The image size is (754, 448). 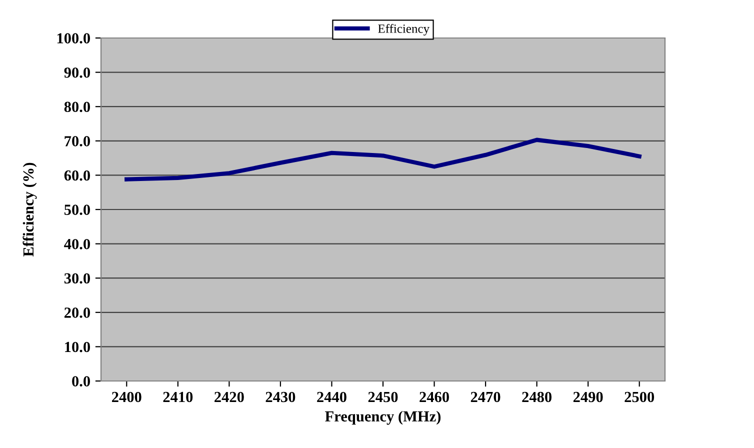 I want to click on x-tick-label: 2460, so click(x=434, y=397).